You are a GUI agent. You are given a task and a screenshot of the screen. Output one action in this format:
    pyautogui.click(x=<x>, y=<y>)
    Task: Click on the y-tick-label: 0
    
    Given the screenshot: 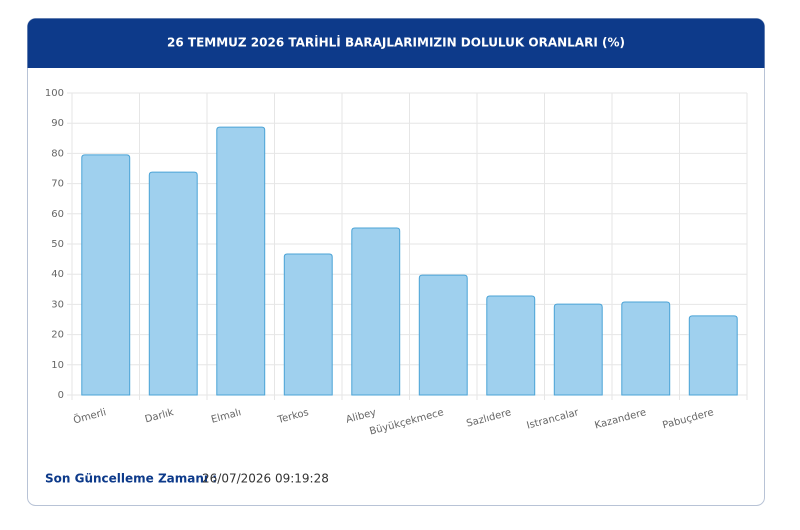 What is the action you would take?
    pyautogui.click(x=61, y=395)
    